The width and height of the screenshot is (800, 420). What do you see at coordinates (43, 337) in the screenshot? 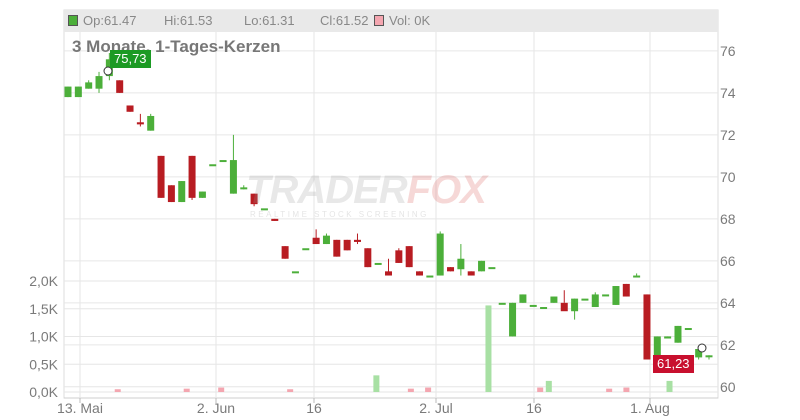
I see `volume-tick-label: 1,0K` at bounding box center [43, 337].